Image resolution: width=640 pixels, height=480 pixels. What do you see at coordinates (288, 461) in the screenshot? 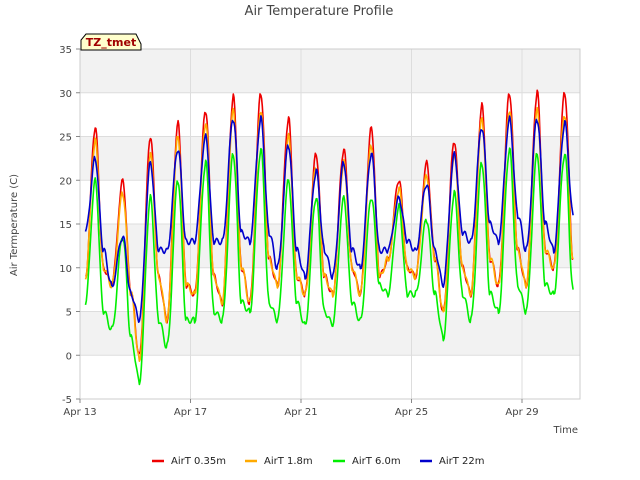
I see `legend-label: AirT 1.8m` at bounding box center [288, 461].